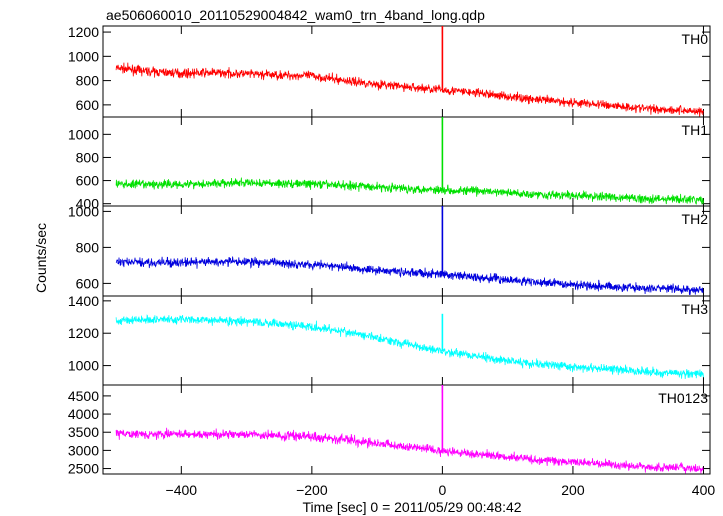  I want to click on panel-label: TH1, so click(695, 130).